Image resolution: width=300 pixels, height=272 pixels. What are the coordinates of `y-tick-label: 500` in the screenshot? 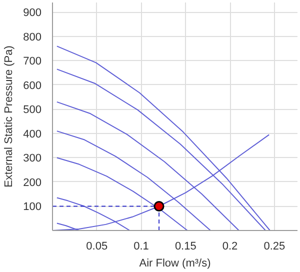 It's located at (32, 110).